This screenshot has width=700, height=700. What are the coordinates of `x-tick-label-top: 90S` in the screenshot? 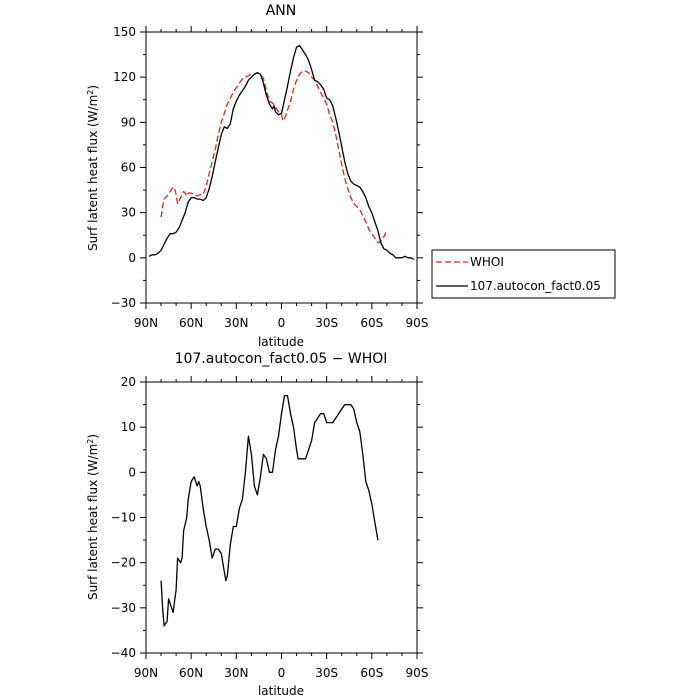 It's located at (417, 323).